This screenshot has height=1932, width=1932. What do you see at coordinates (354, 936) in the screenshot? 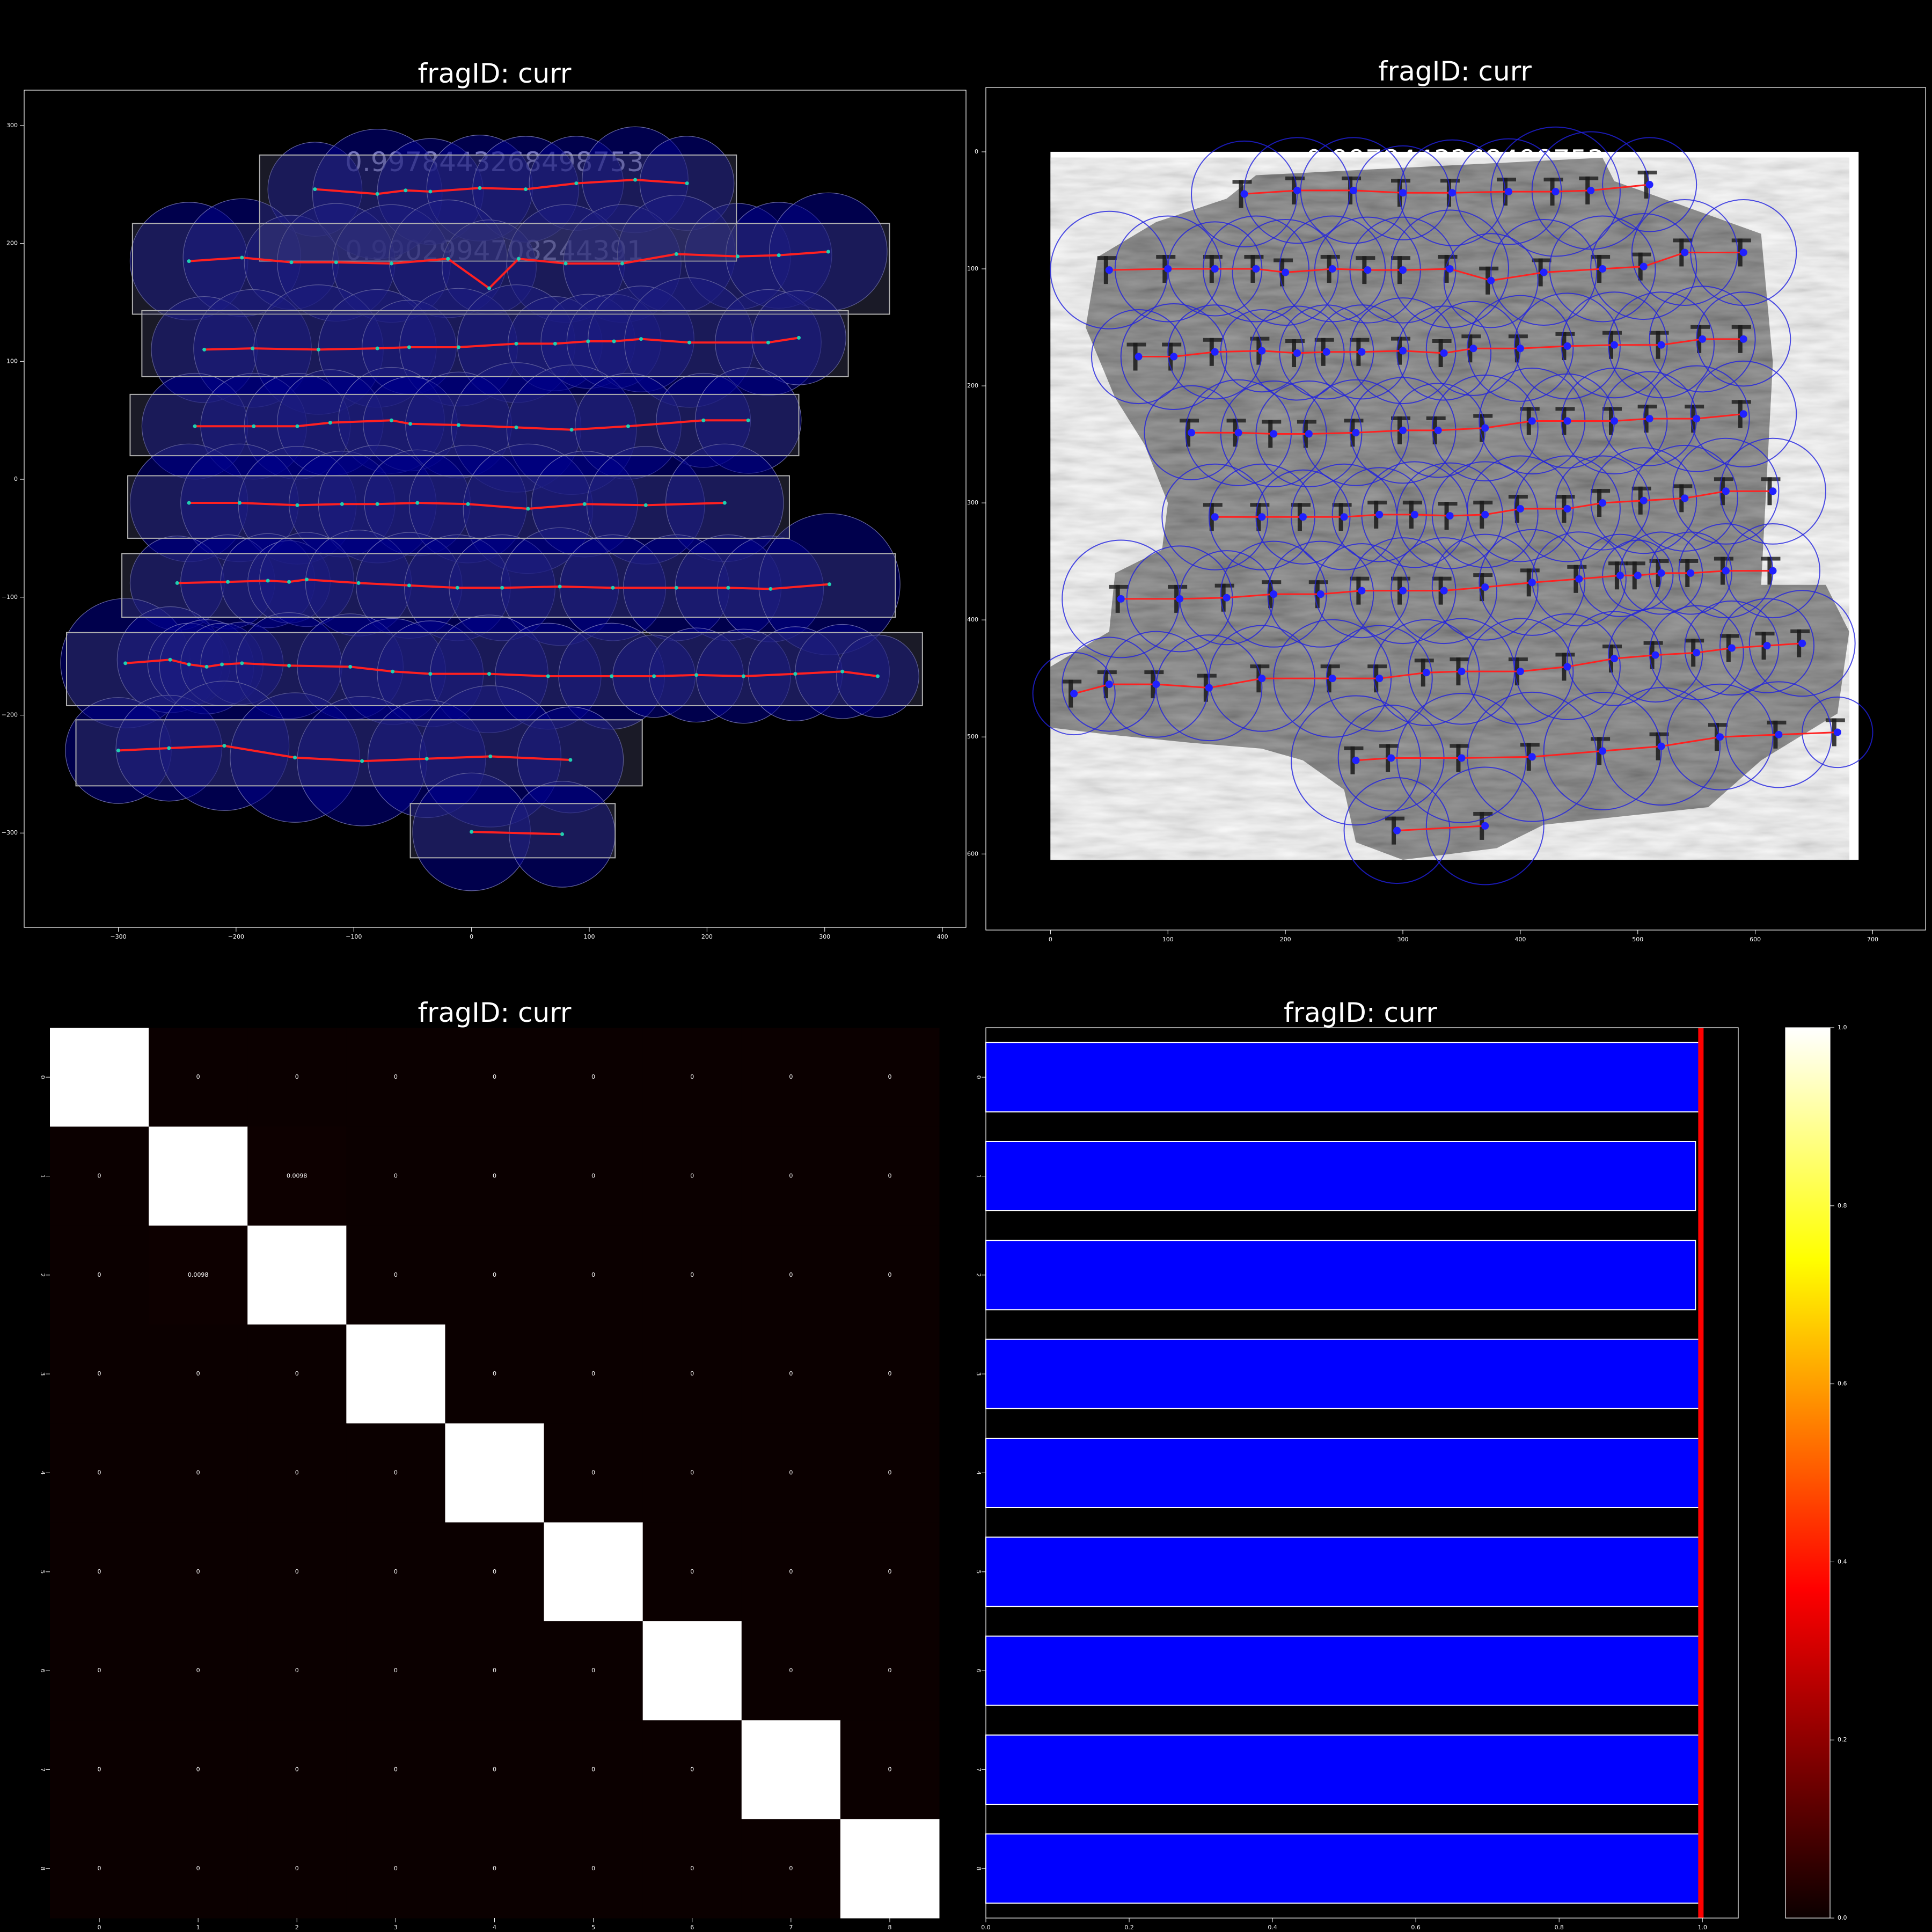
I see `x-tick-label: −100` at bounding box center [354, 936].